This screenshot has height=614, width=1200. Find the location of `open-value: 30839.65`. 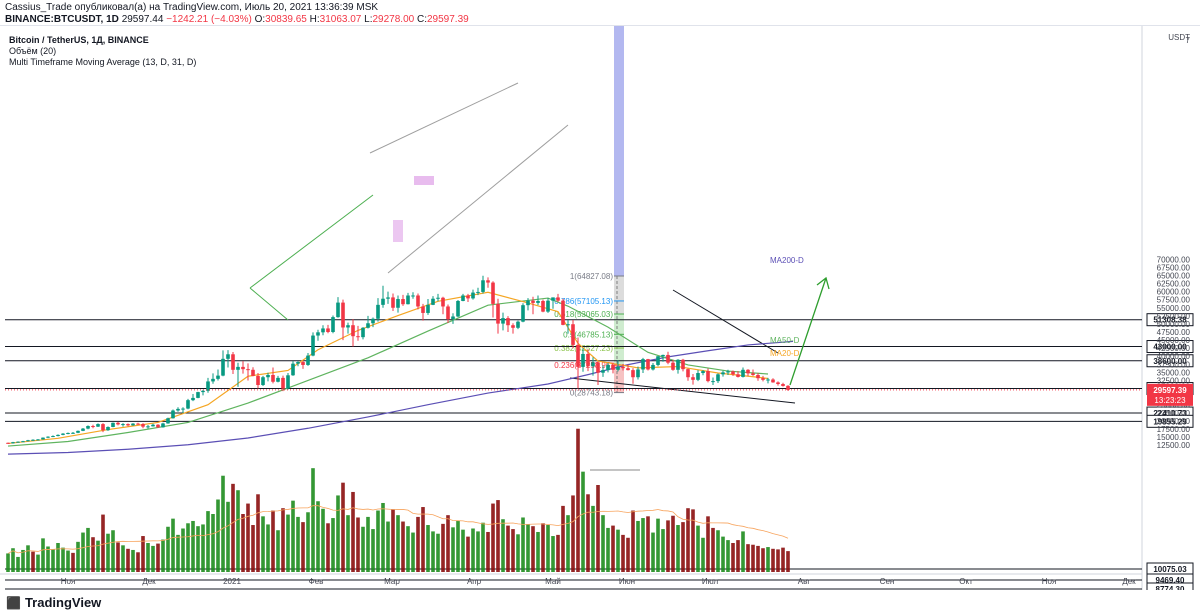

open-value: 30839.65 is located at coordinates (286, 19).